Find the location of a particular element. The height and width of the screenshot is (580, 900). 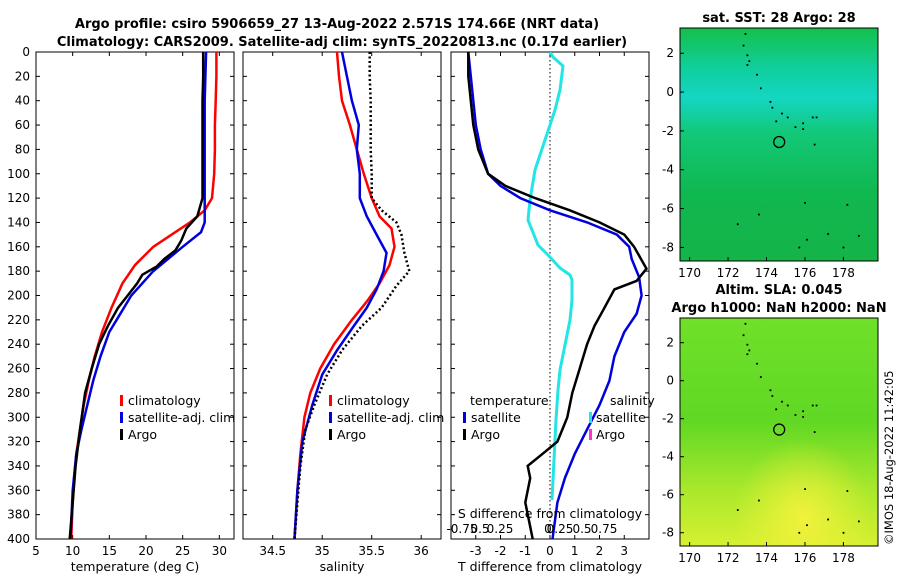

lat-tick-label: -4 is located at coordinates (668, 457).